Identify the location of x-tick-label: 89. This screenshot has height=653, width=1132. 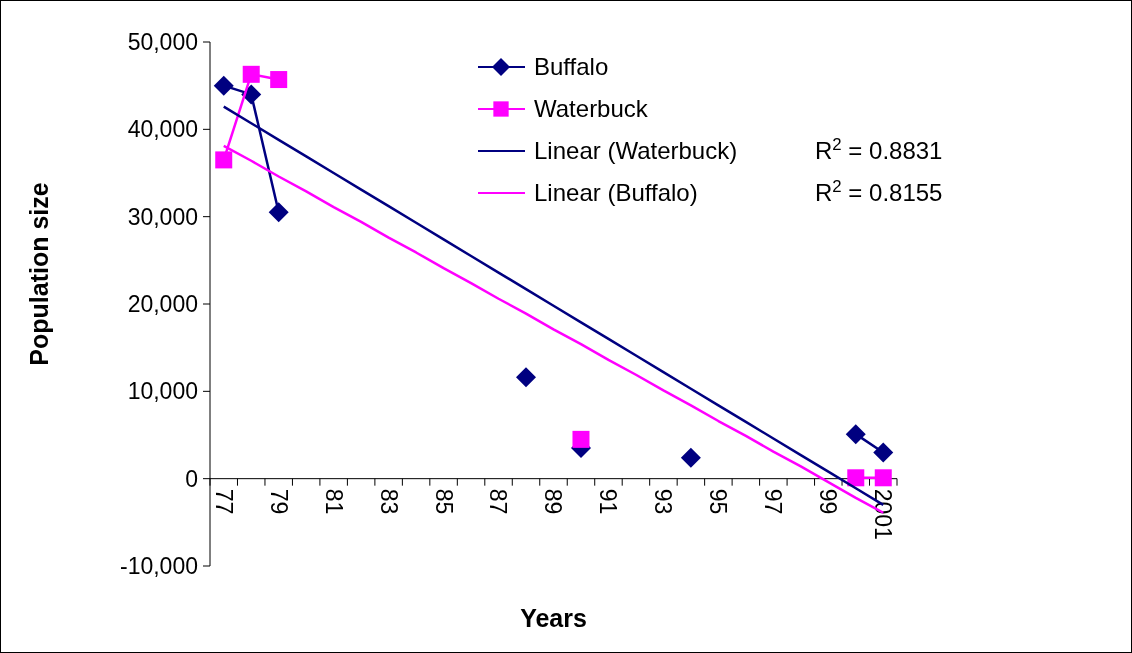
(553, 501).